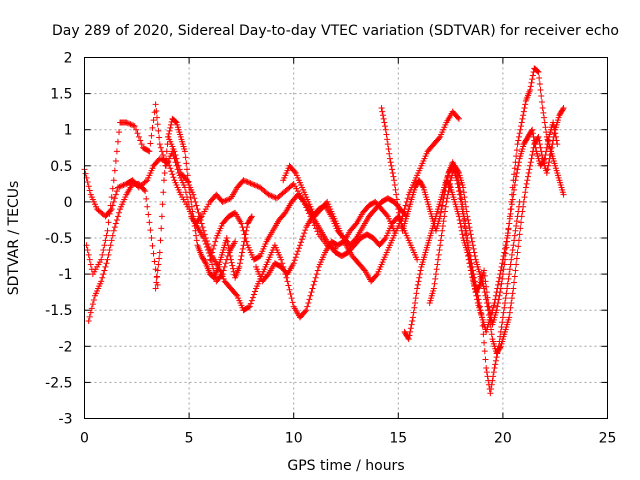  I want to click on y-tick-label: -2, so click(66, 347).